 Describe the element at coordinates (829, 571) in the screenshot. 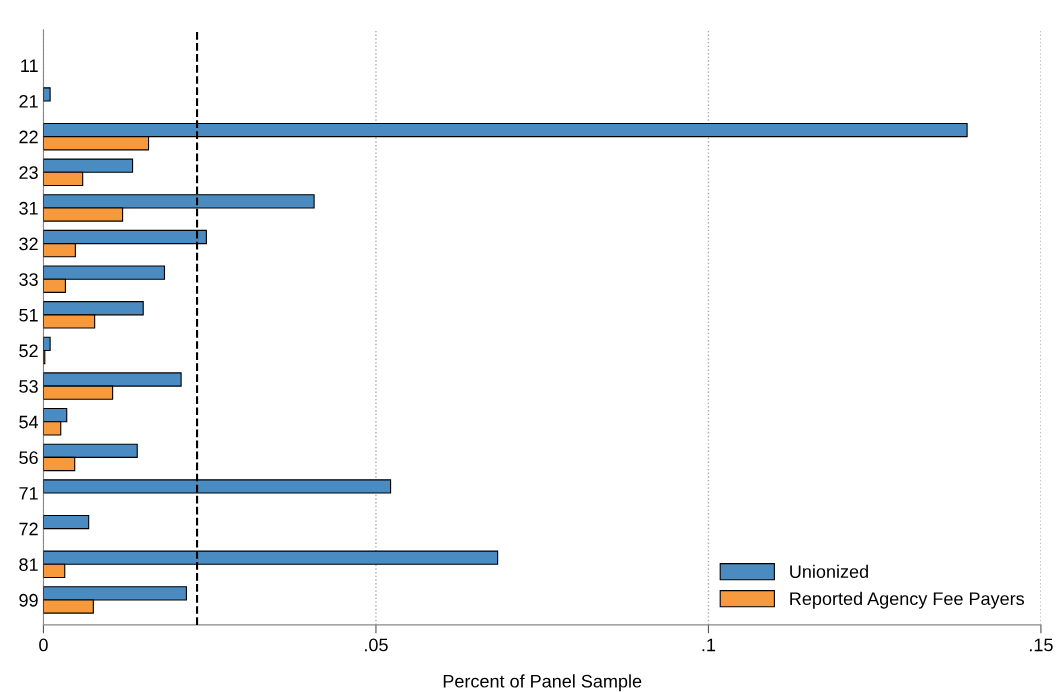

I see `legend-label: Unionized` at that location.